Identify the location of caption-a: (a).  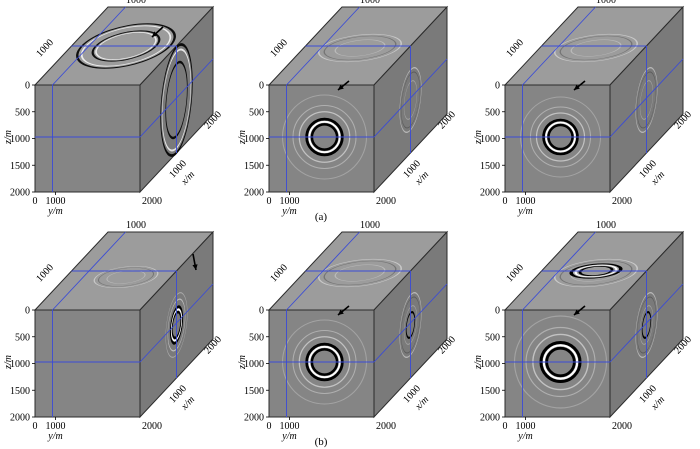
(321, 217).